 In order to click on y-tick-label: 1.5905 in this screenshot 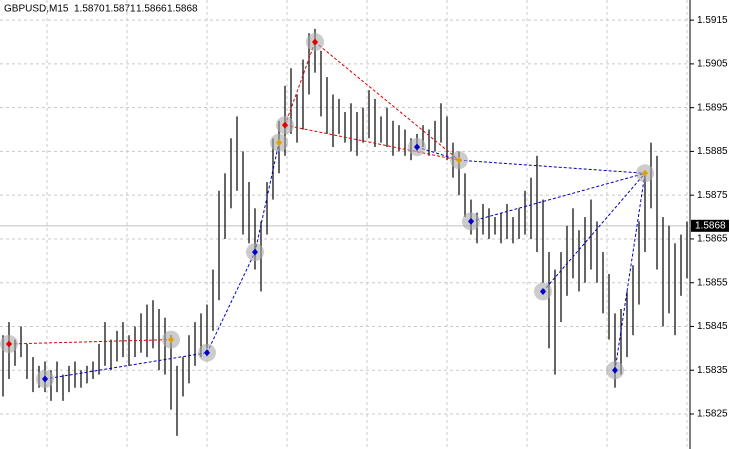, I will do `click(712, 64)`.